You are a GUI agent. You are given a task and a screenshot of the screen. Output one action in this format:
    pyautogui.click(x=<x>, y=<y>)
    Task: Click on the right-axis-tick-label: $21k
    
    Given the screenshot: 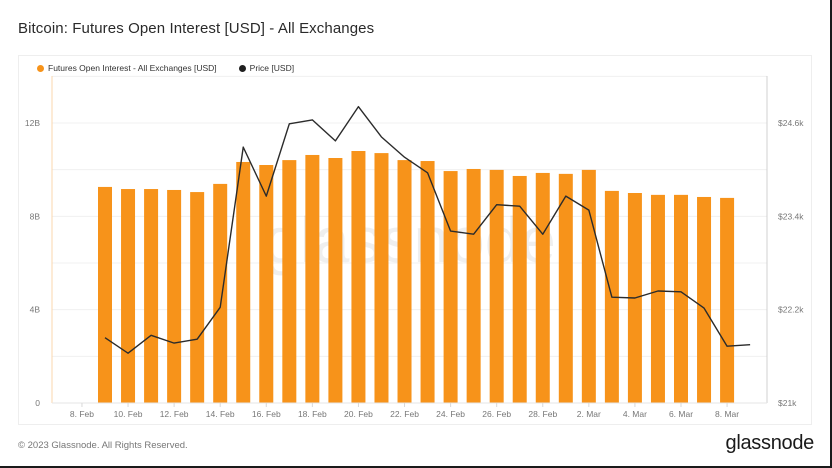 What is the action you would take?
    pyautogui.click(x=787, y=403)
    